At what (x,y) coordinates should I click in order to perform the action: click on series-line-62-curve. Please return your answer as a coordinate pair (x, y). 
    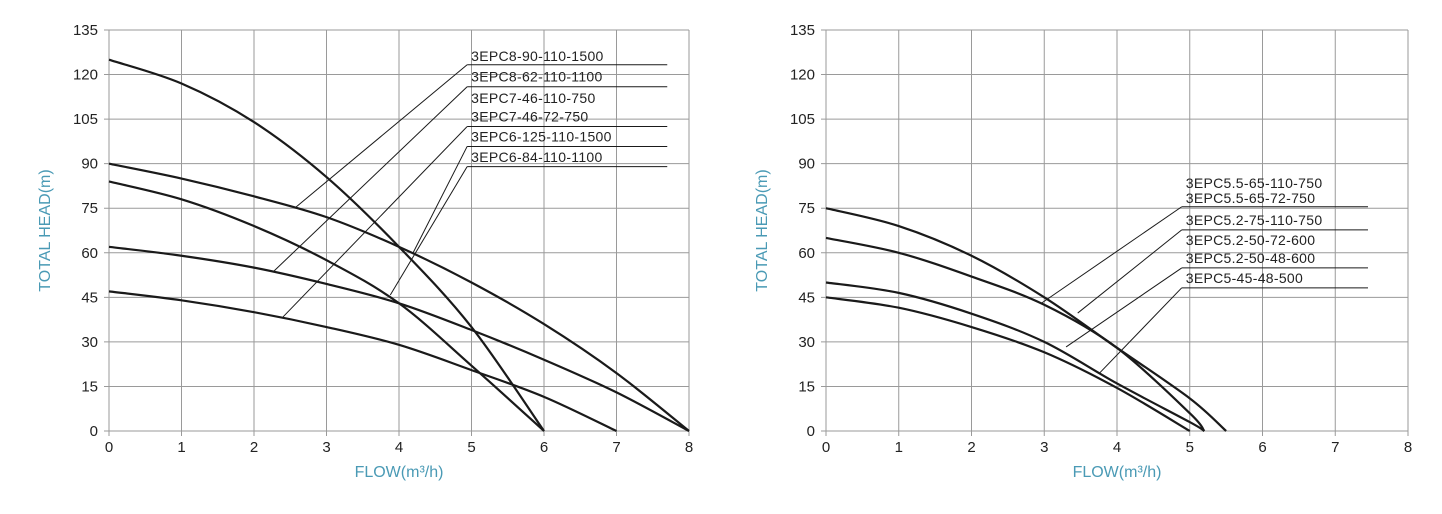
    Looking at the image, I should click on (399, 338).